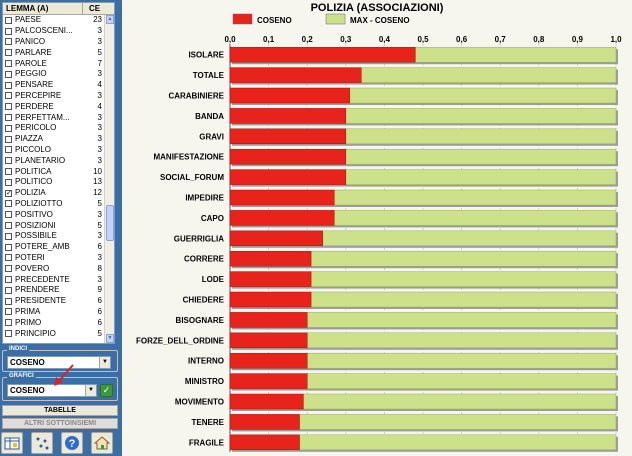  Describe the element at coordinates (99, 322) in the screenshot. I see `list-item-count: 6` at that location.